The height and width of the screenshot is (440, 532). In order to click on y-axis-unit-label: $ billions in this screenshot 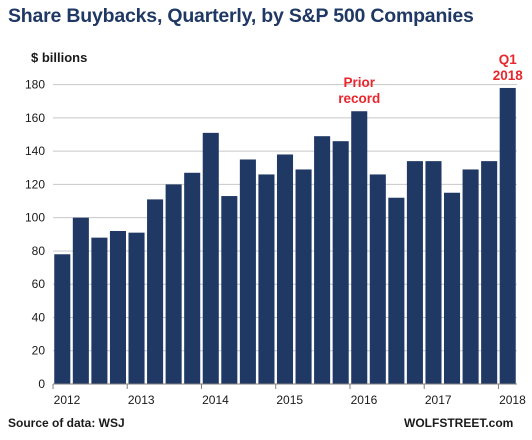, I will do `click(59, 57)`.